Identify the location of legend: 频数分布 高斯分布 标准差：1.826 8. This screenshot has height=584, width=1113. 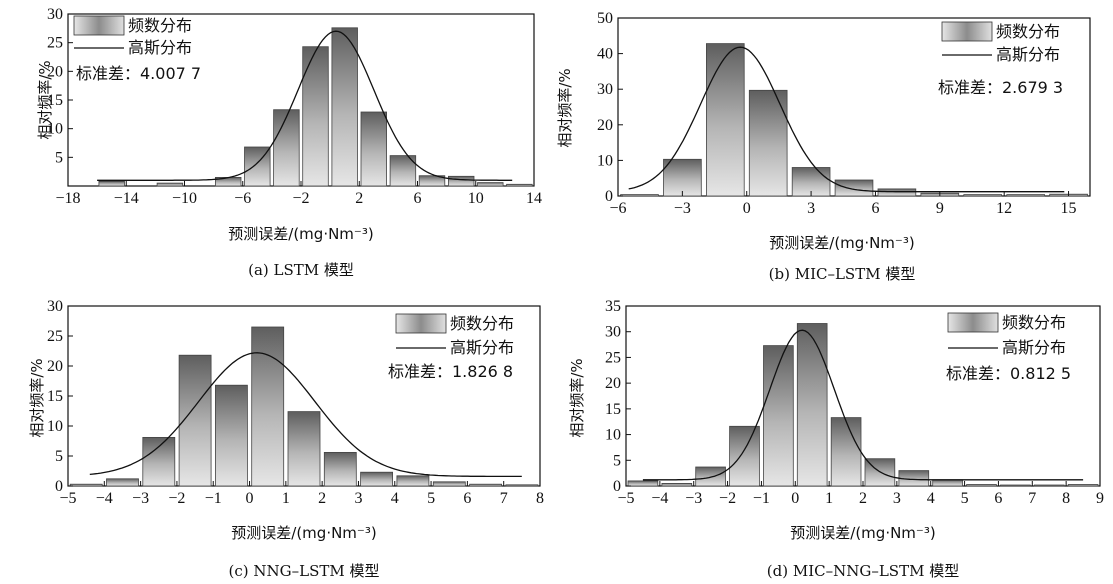
(451, 347).